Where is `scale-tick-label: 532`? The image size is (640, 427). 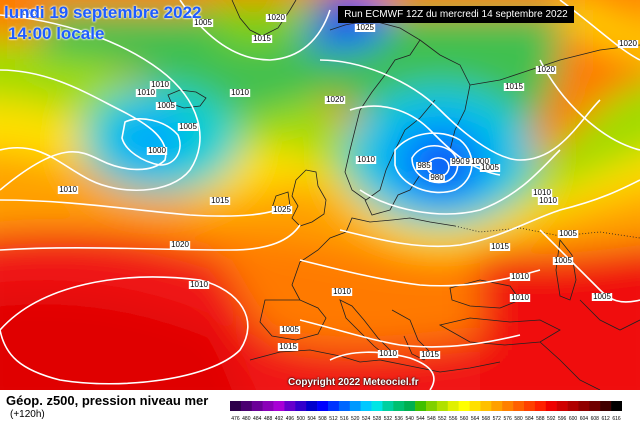
scale-tick-label: 532 is located at coordinates (388, 419).